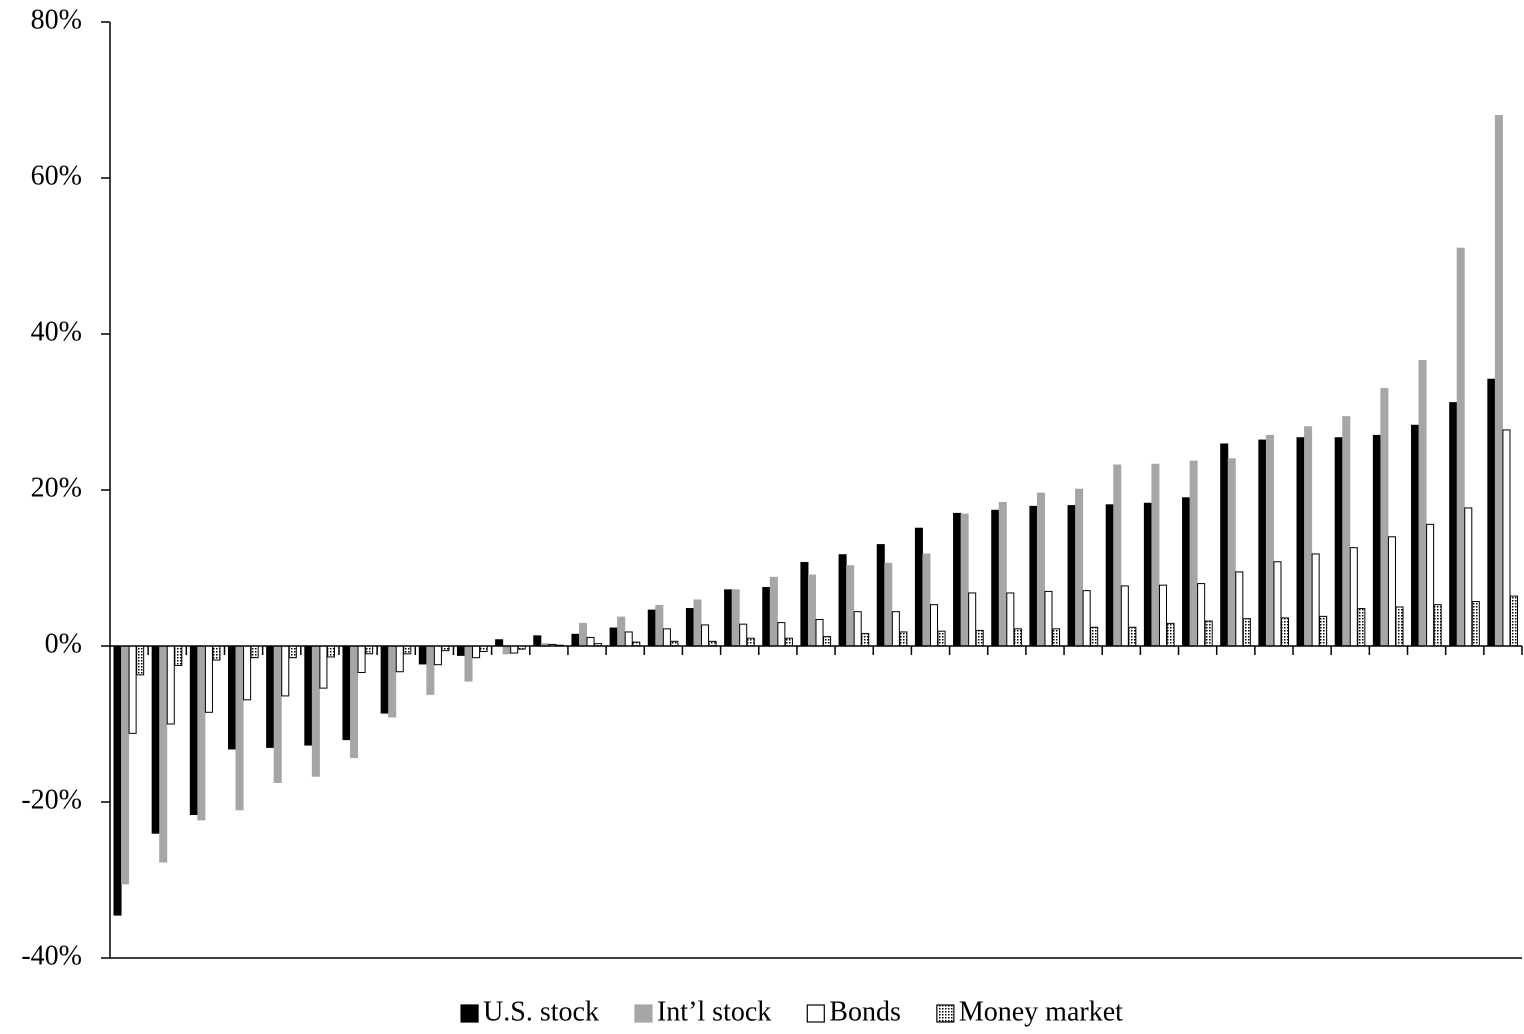 The image size is (1524, 1034). What do you see at coordinates (56, 331) in the screenshot?
I see `y-tick-label: 40%` at bounding box center [56, 331].